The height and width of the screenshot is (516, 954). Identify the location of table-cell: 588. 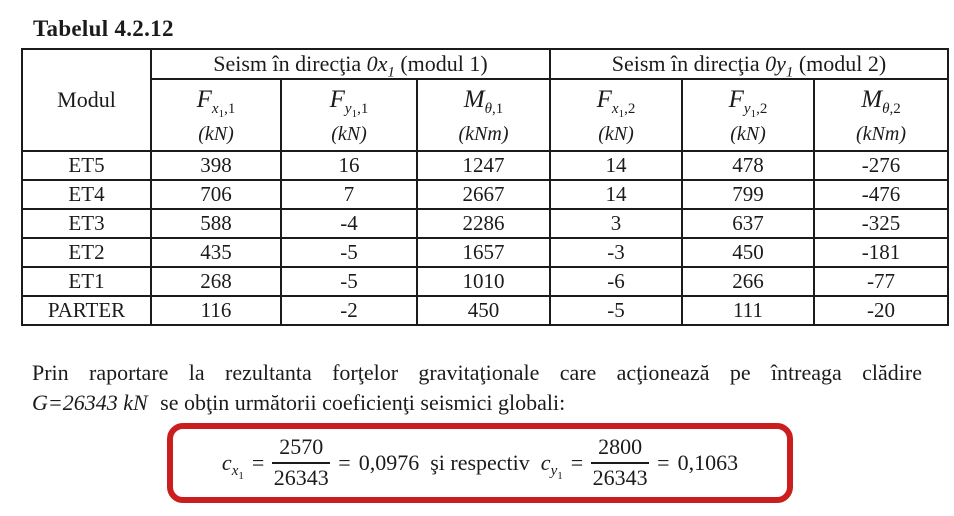
(216, 223).